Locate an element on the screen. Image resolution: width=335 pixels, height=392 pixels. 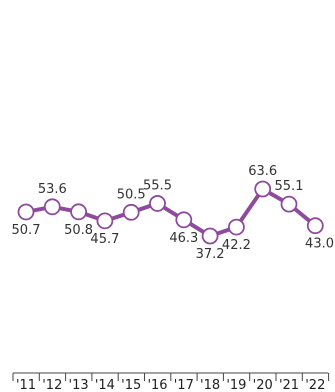
x-tick-label: '15 is located at coordinates (131, 385).